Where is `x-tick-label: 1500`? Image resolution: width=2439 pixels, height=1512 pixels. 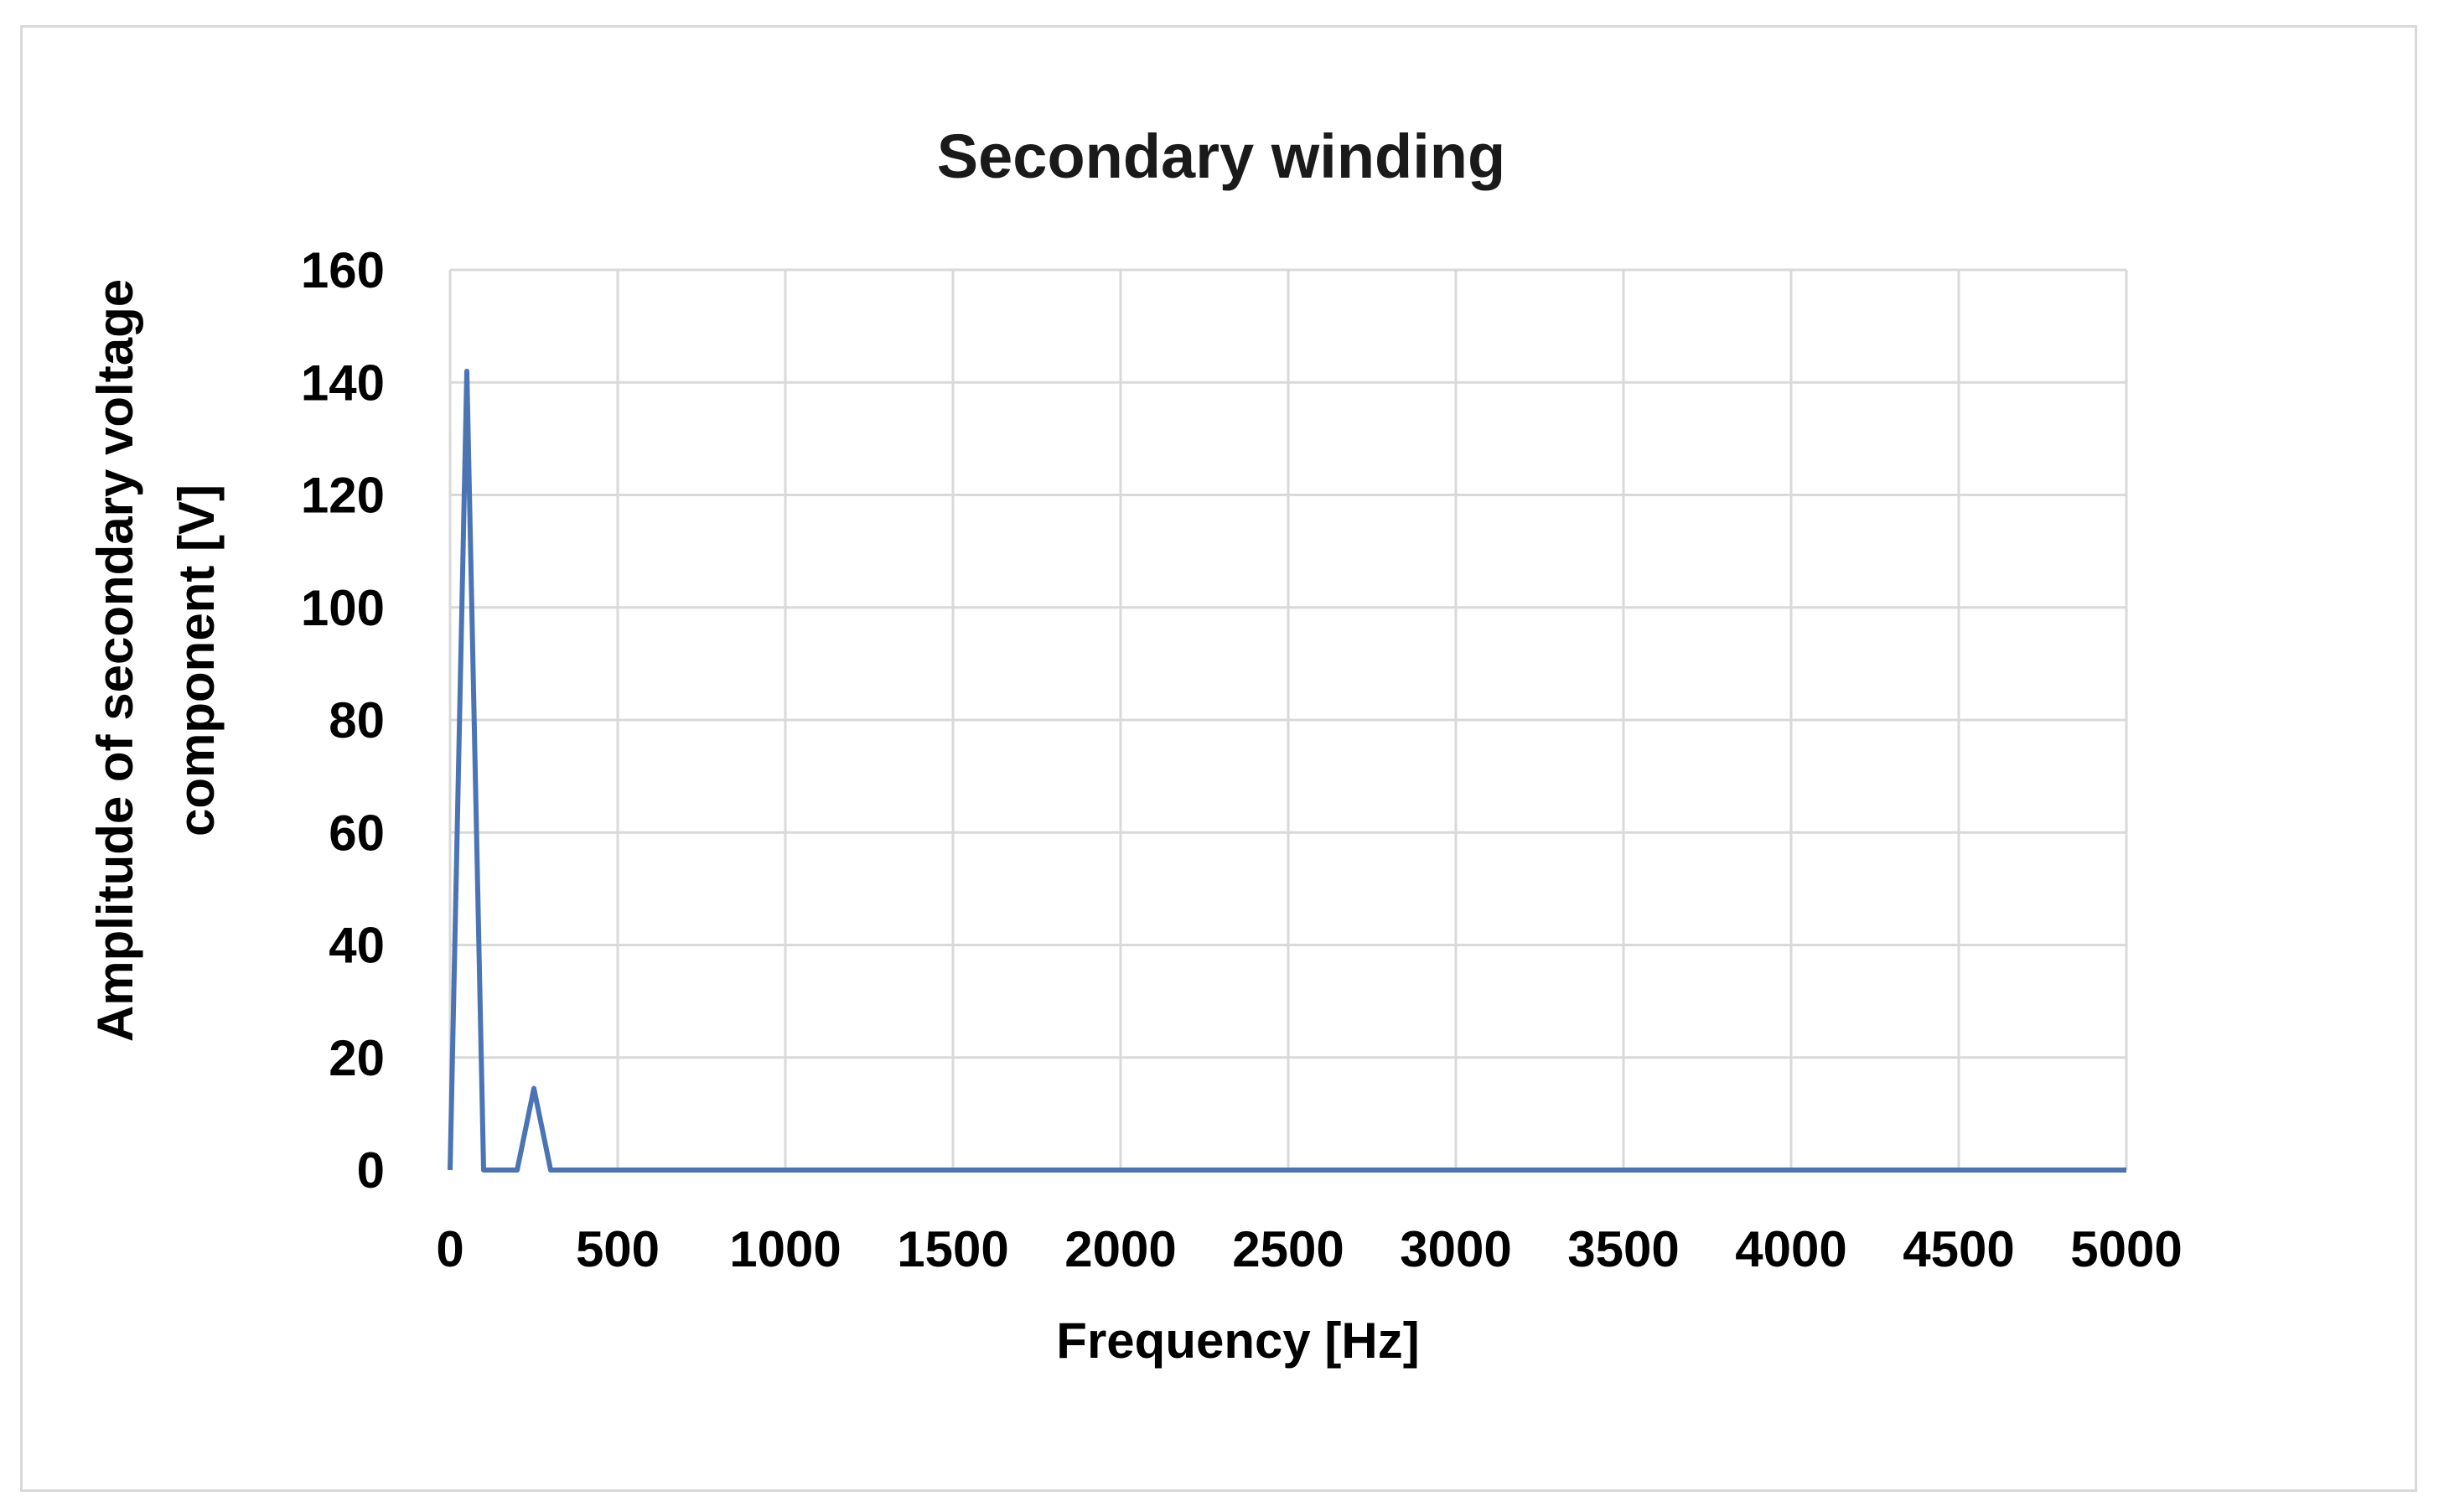 x-tick-label: 1500 is located at coordinates (952, 1249).